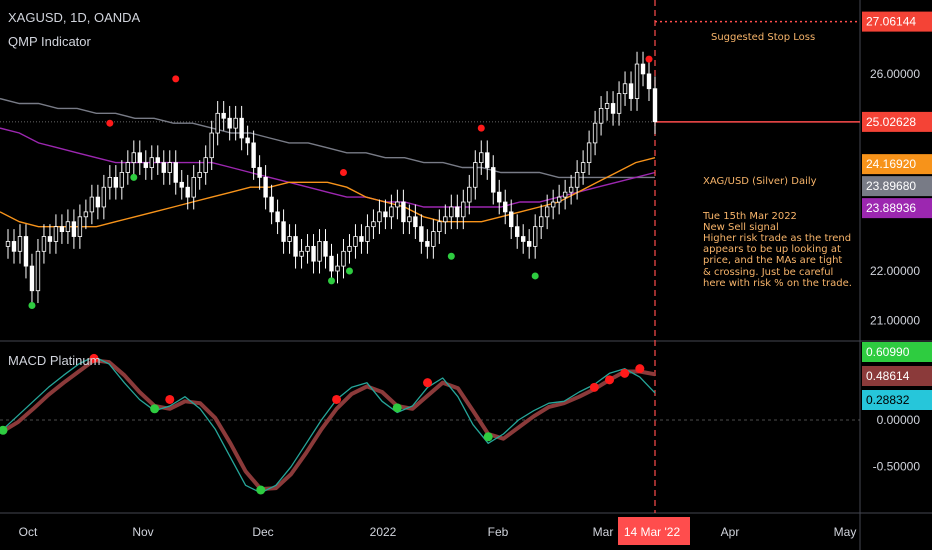  I want to click on price-tick-label: 22.00000, so click(895, 271).